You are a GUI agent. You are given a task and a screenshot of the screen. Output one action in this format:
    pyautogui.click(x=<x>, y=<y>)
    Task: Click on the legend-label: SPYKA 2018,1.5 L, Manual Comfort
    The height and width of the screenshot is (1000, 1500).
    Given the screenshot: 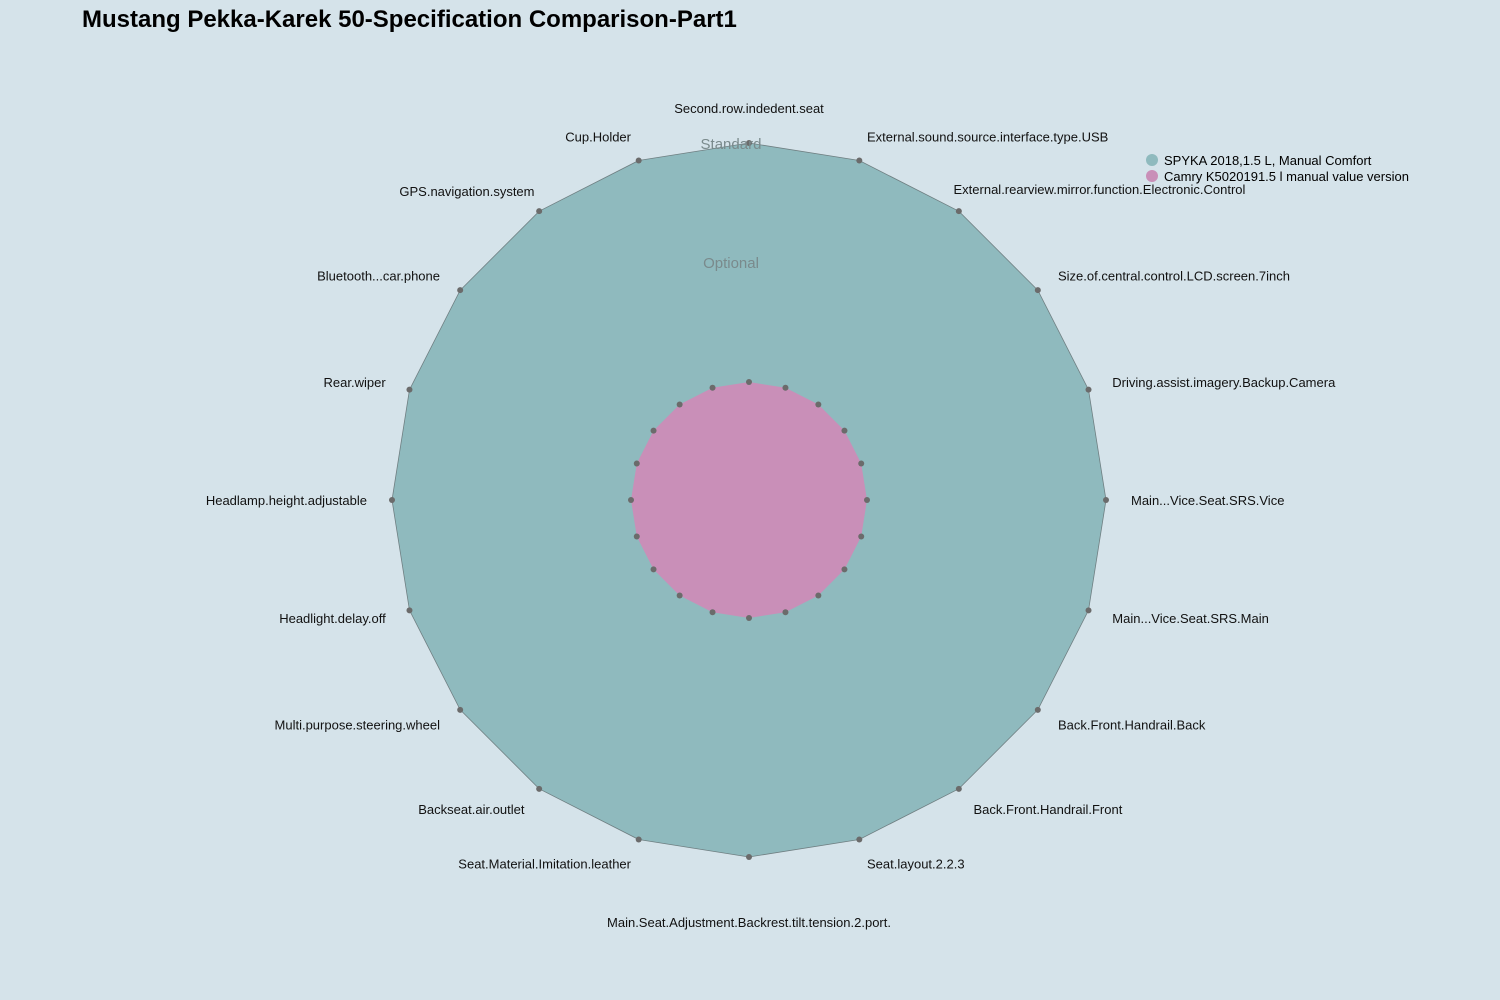 What is the action you would take?
    pyautogui.click(x=1268, y=160)
    